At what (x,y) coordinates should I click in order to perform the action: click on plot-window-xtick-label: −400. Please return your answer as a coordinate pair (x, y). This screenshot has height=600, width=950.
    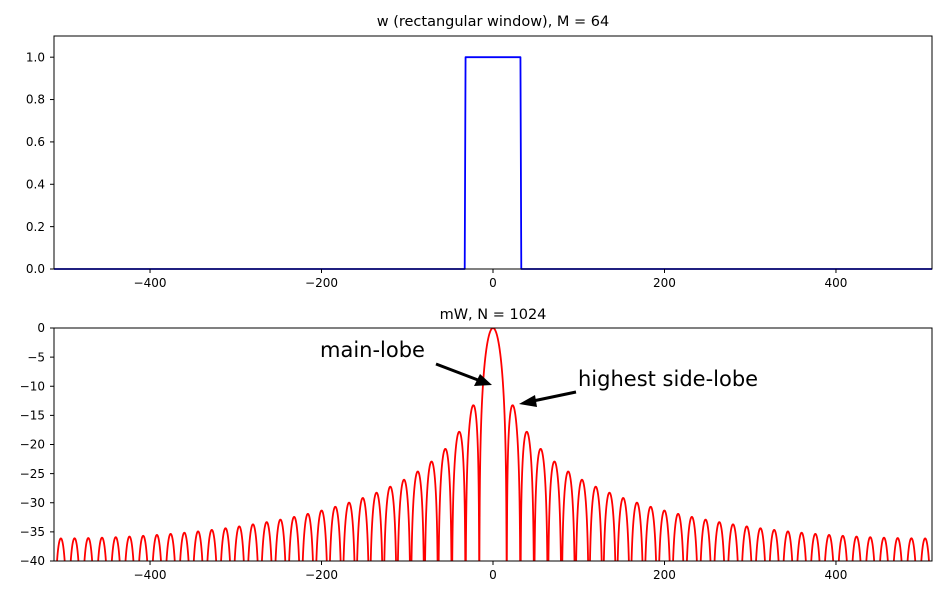
    Looking at the image, I should click on (150, 283).